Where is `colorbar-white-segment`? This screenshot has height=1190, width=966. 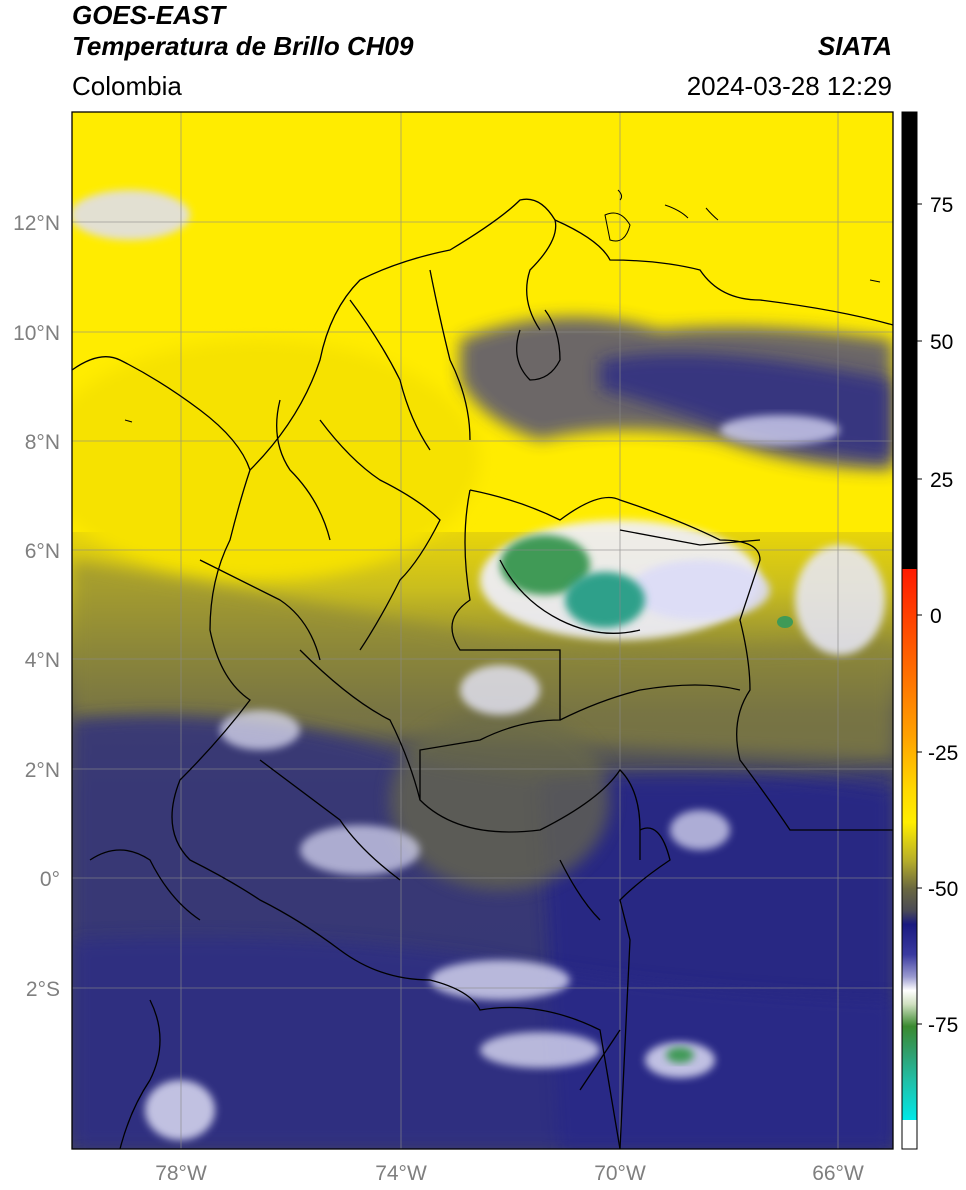 colorbar-white-segment is located at coordinates (909, 1134).